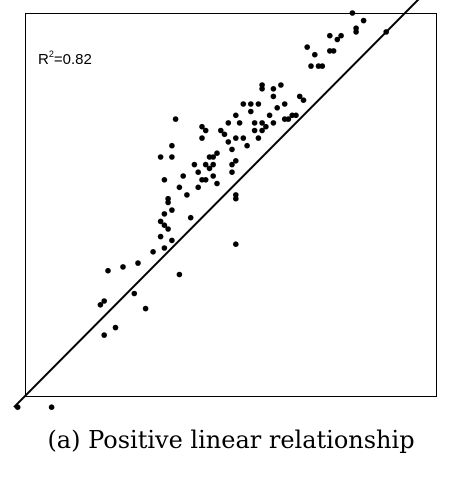 This screenshot has width=462, height=478. Describe the element at coordinates (65, 58) in the screenshot. I see `r-squared-label: R2=0.82` at that location.